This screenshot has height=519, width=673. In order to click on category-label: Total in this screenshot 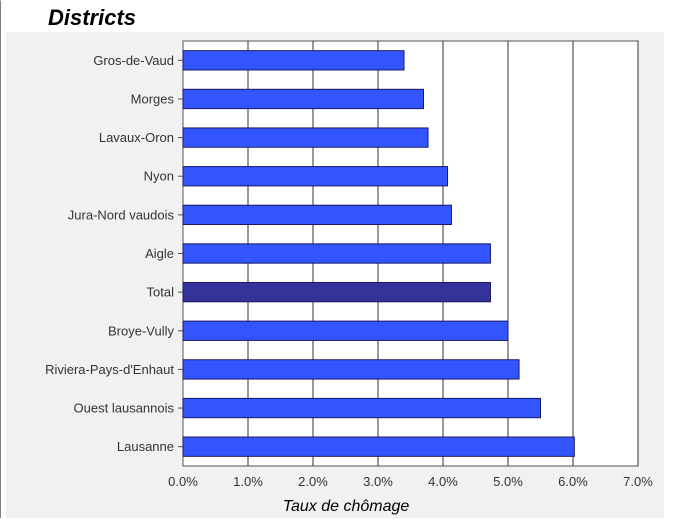, I will do `click(161, 292)`.